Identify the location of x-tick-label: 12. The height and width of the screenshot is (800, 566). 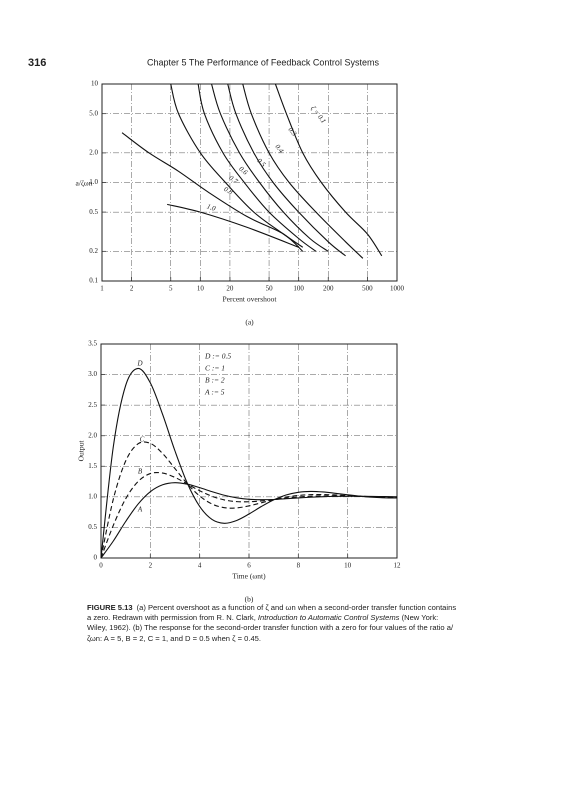
(398, 566).